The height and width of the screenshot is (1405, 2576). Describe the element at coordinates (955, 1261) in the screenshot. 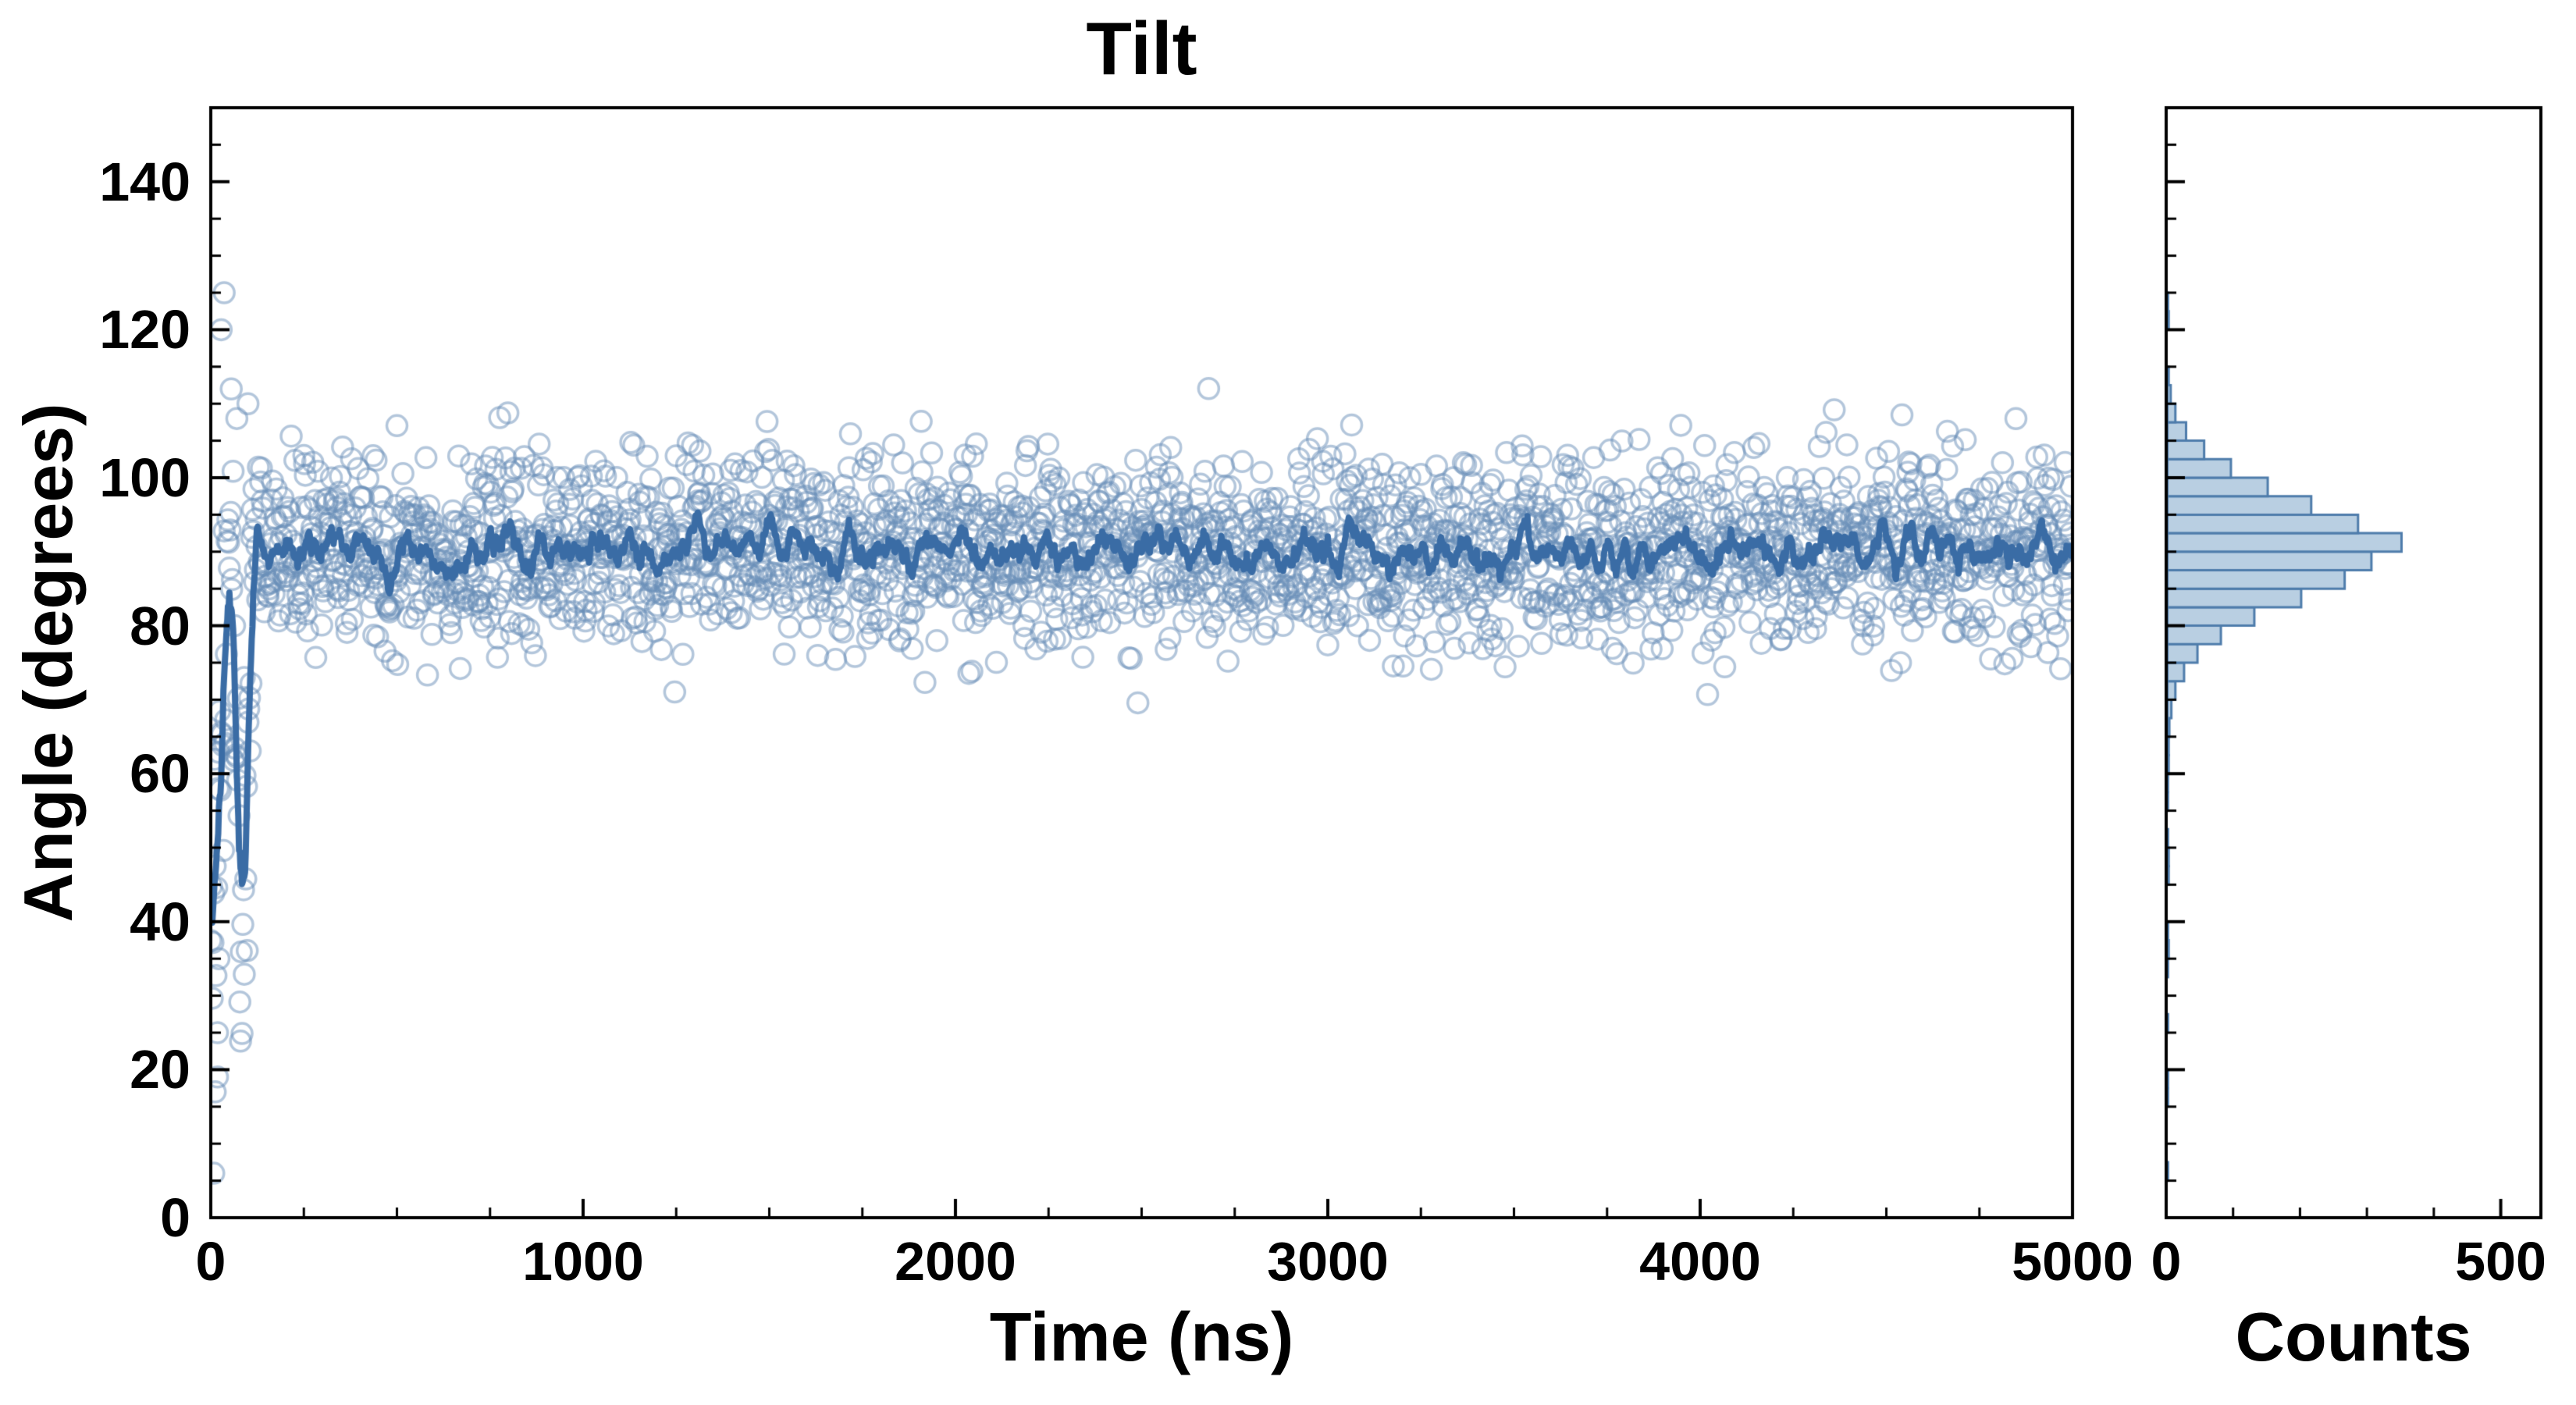

I see `x-tick-label: 2000` at that location.